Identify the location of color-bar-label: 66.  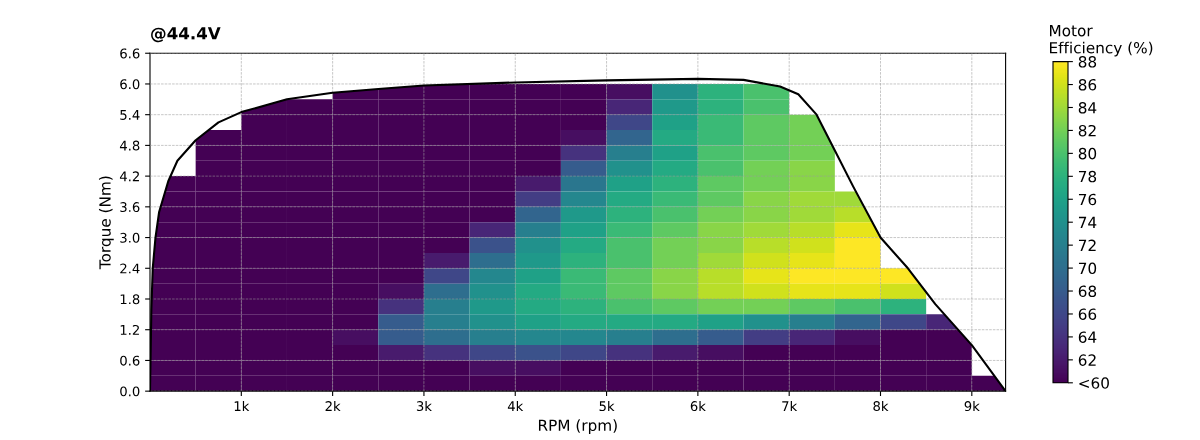
(1087, 314).